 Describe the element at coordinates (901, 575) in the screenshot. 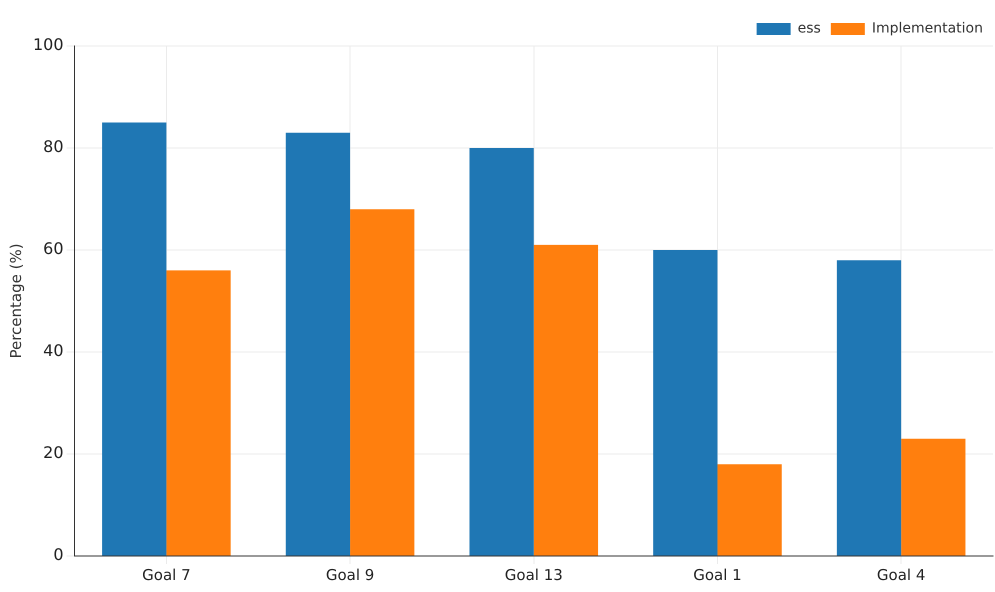

I see `x-tick-label: Goal 4` at that location.